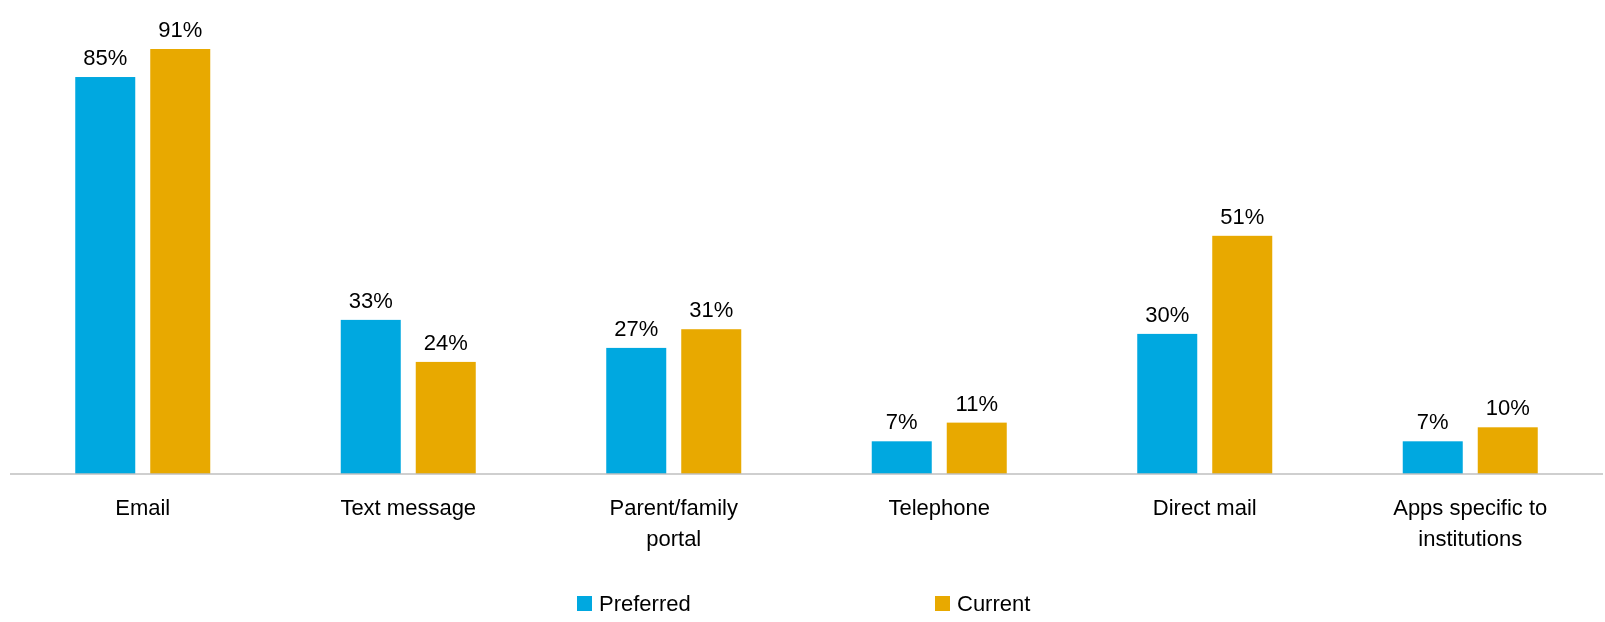  What do you see at coordinates (143, 507) in the screenshot?
I see `x-tick-label: Email` at bounding box center [143, 507].